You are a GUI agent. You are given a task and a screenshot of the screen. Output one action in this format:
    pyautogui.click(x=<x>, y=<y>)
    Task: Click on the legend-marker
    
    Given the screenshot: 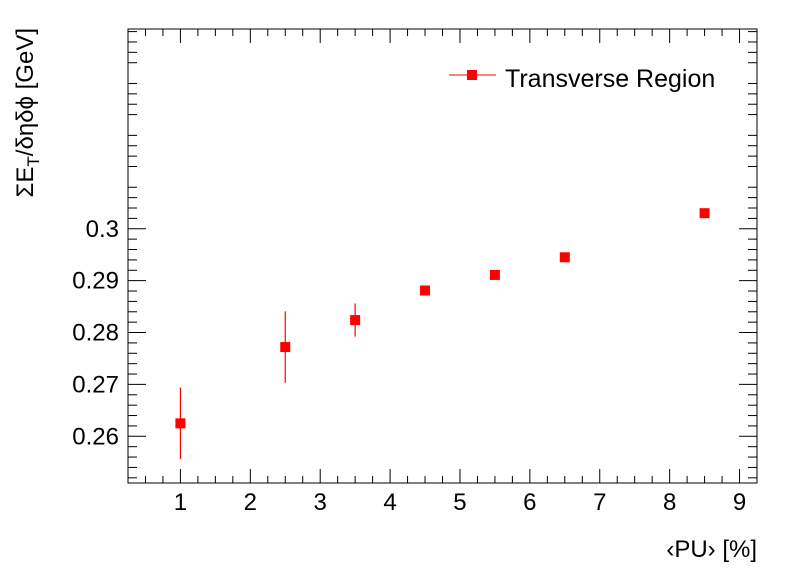 What is the action you would take?
    pyautogui.click(x=472, y=75)
    